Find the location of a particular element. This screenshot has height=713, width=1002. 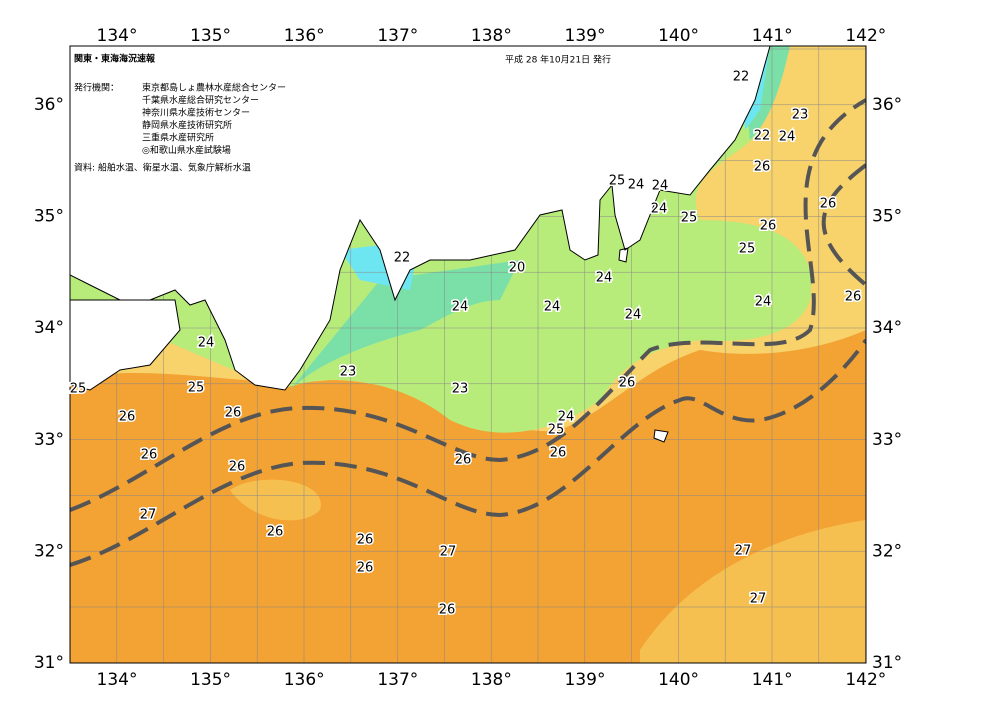

issuer: 三重県水産研究所 is located at coordinates (178, 138).